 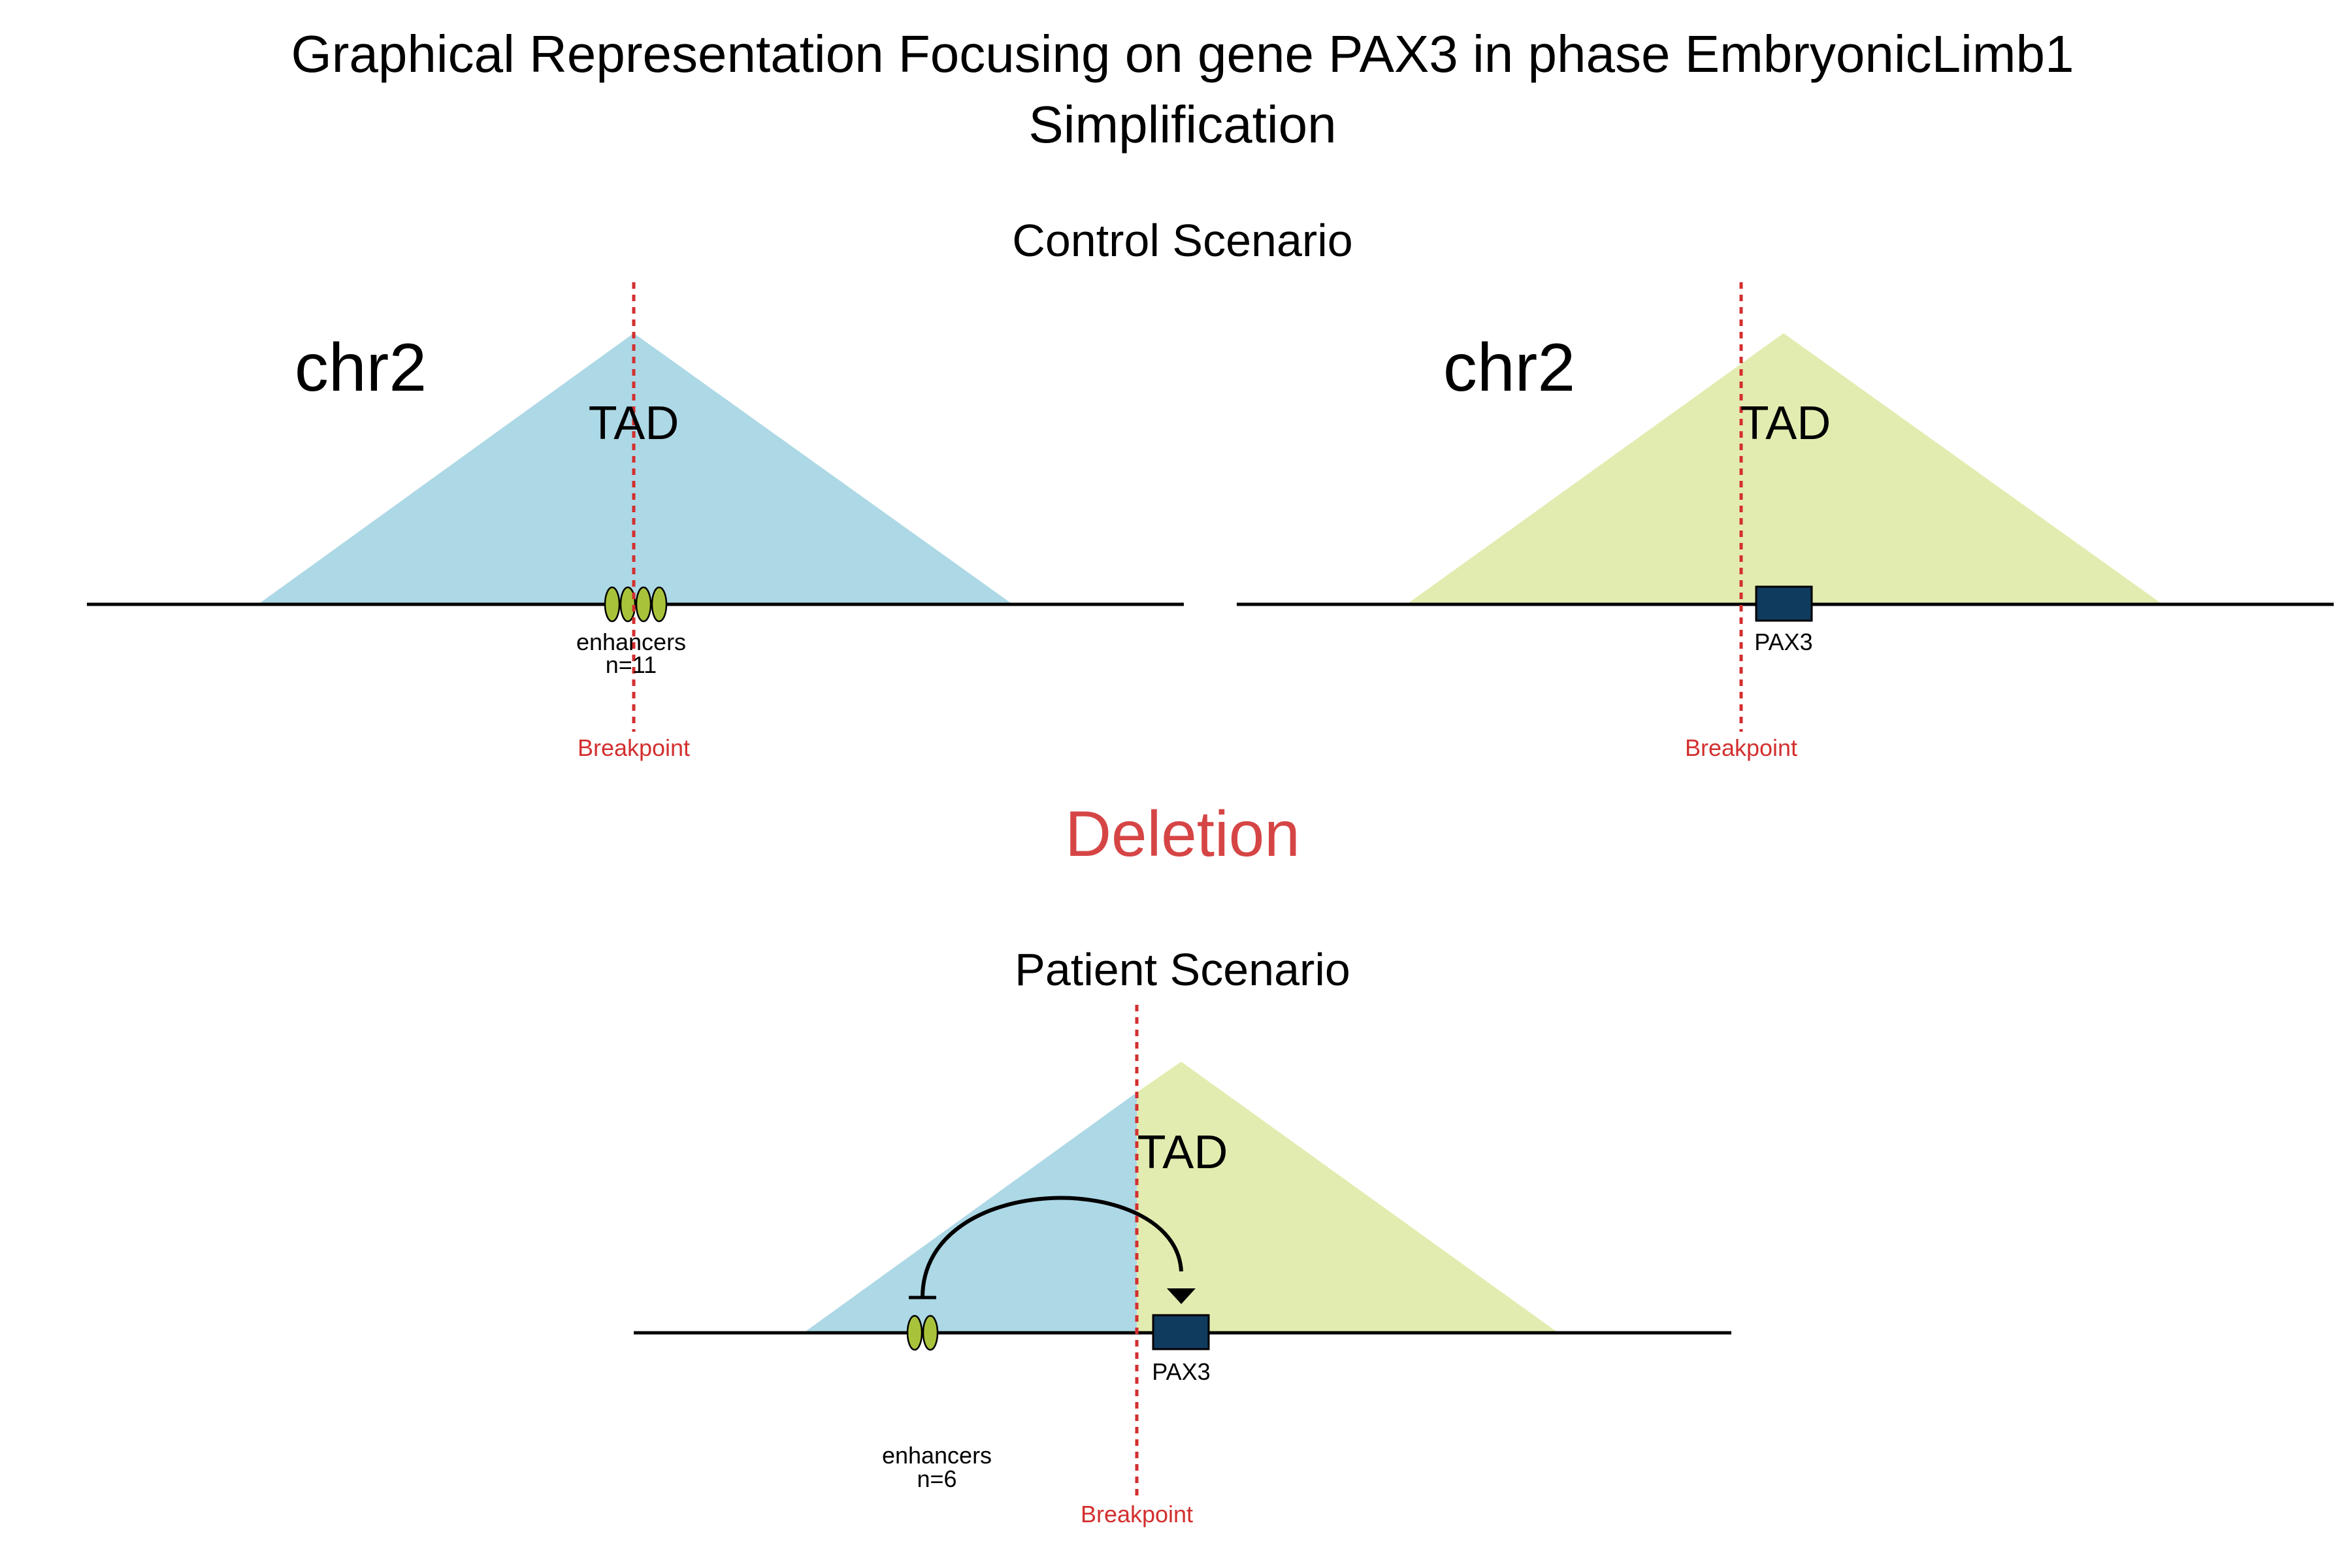 What do you see at coordinates (1182, 240) in the screenshot?
I see `control-scenario-heading: Control Scenario` at bounding box center [1182, 240].